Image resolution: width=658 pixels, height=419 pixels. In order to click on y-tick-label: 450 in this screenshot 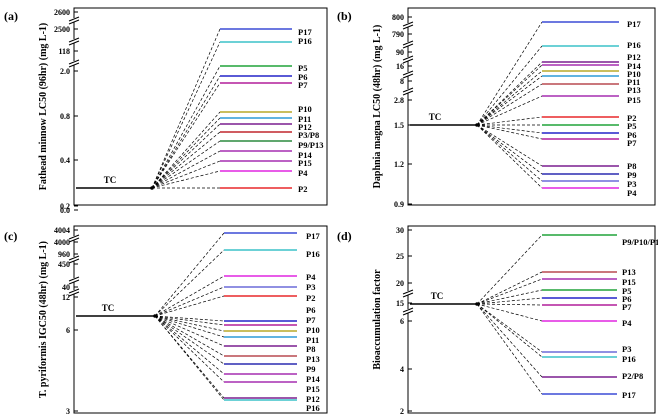, I will do `click(64, 264)`.